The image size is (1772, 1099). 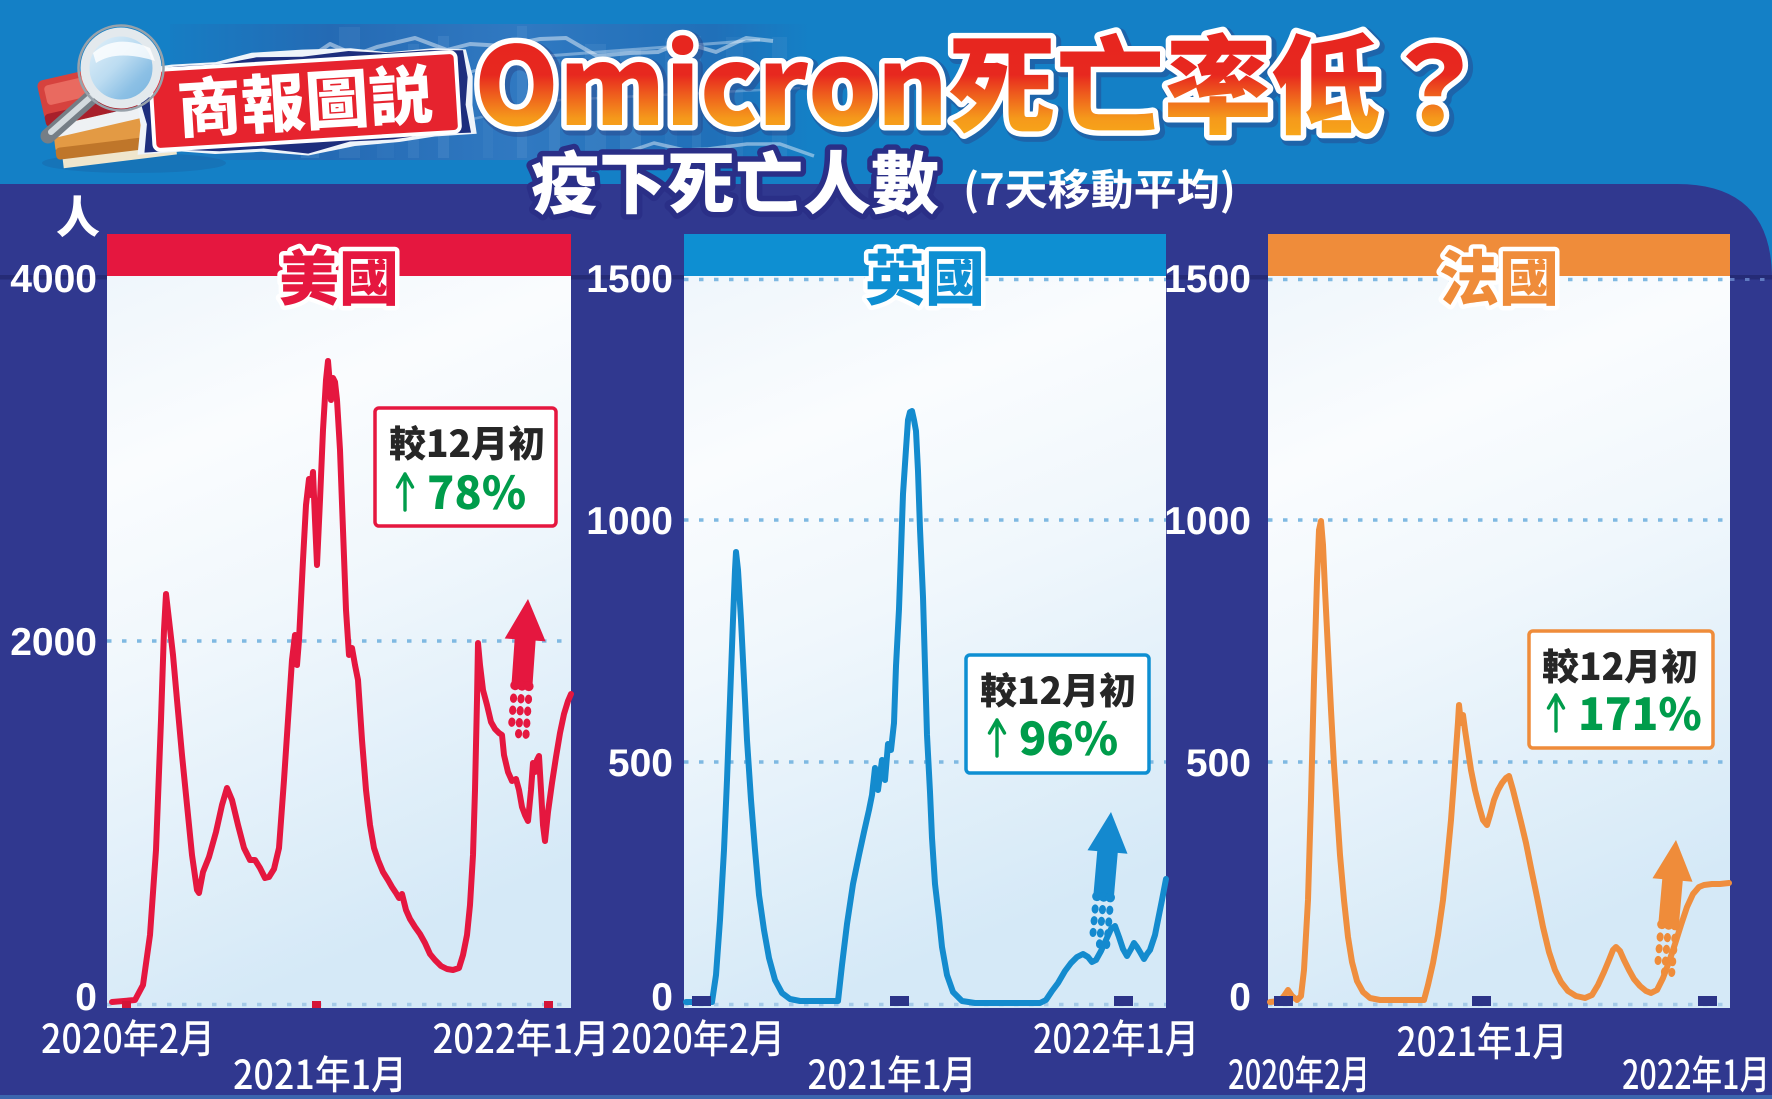 I want to click on svg-text: 2000, so click(x=53, y=642).